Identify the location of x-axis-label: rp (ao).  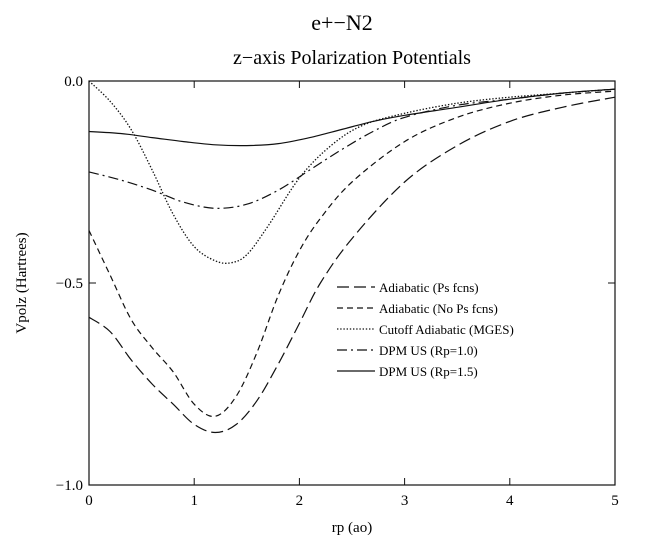
(352, 528).